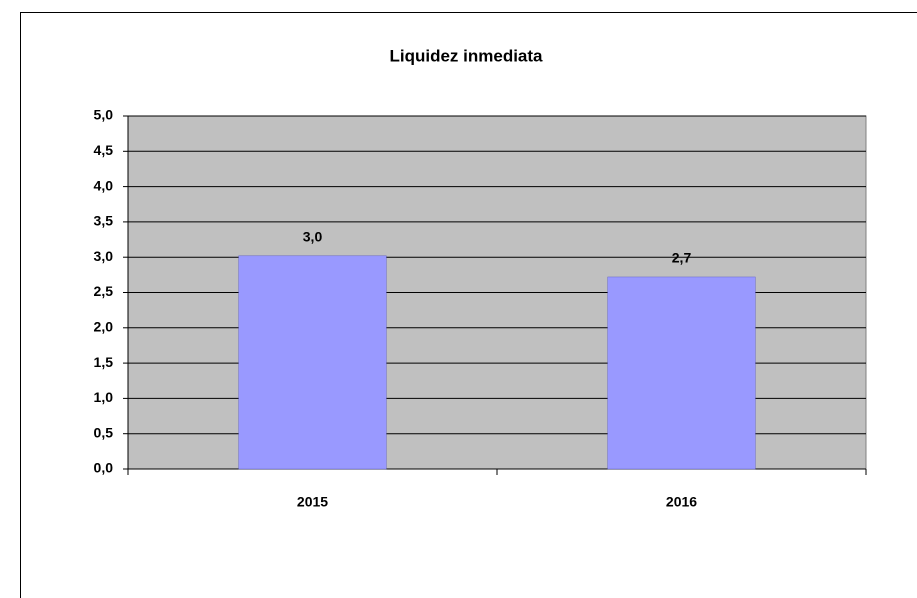 The width and height of the screenshot is (917, 598). What do you see at coordinates (104, 327) in the screenshot?
I see `y-tick-label: 2,0` at bounding box center [104, 327].